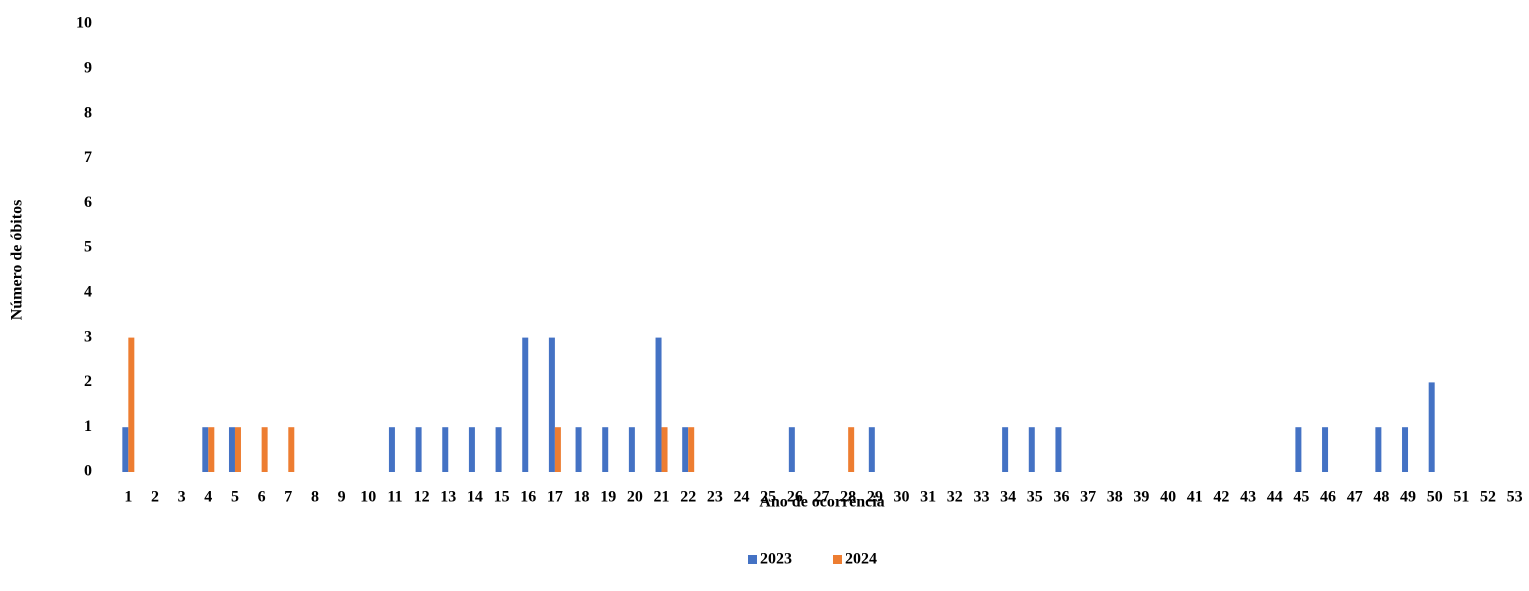 The width and height of the screenshot is (1529, 591). What do you see at coordinates (1461, 497) in the screenshot?
I see `x-tick-label: 51` at bounding box center [1461, 497].